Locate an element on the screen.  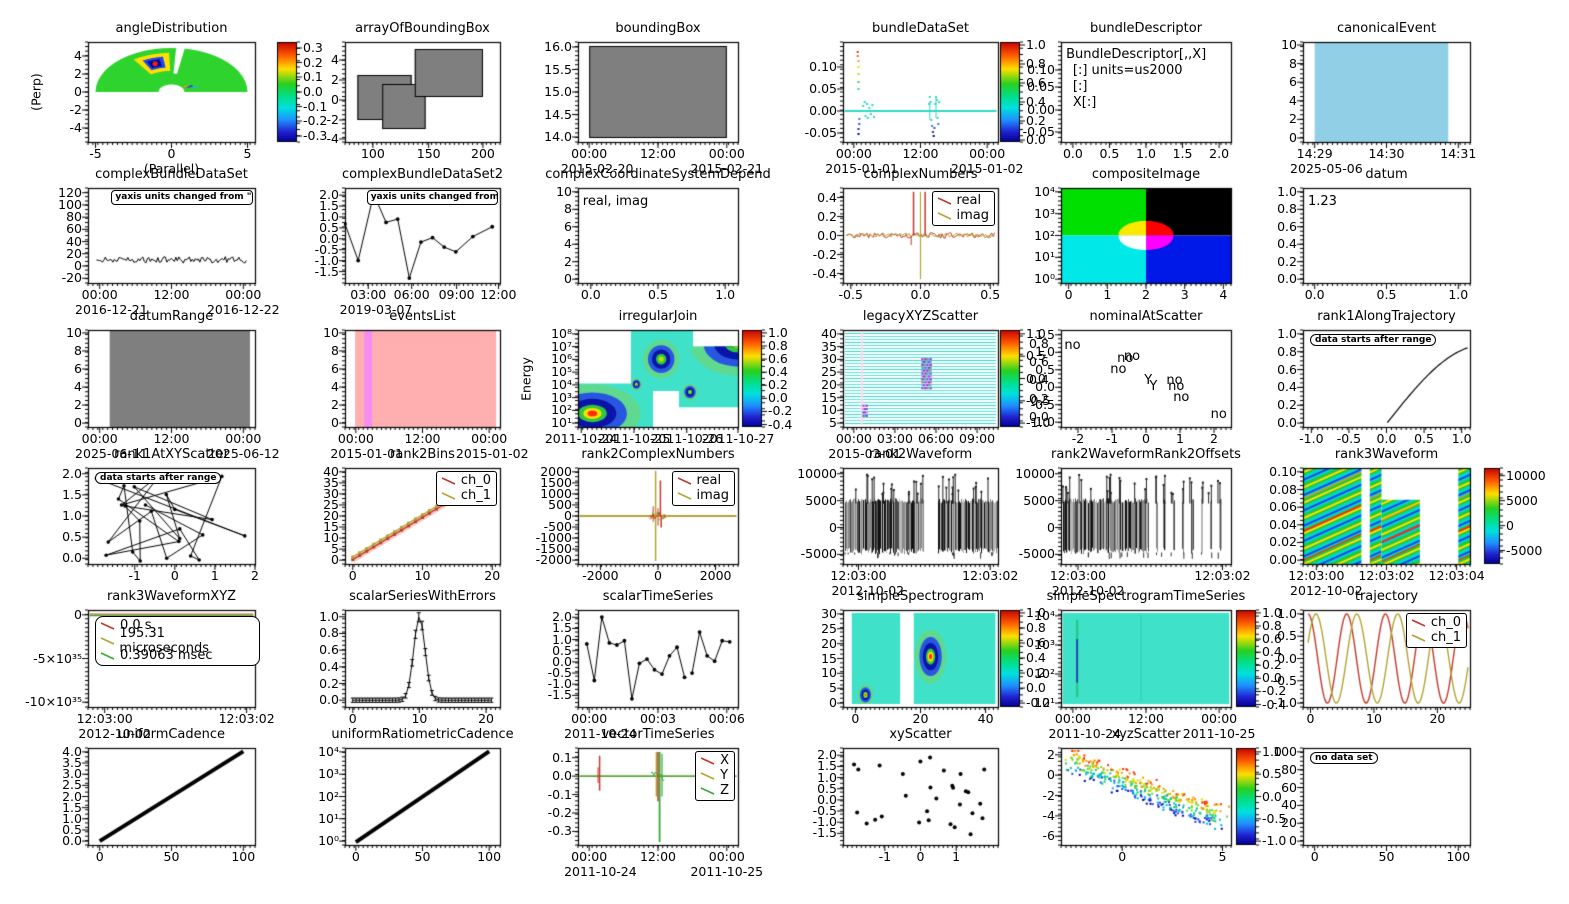
plot-area-rank2ComplexNumbers is located at coordinates (658, 516).